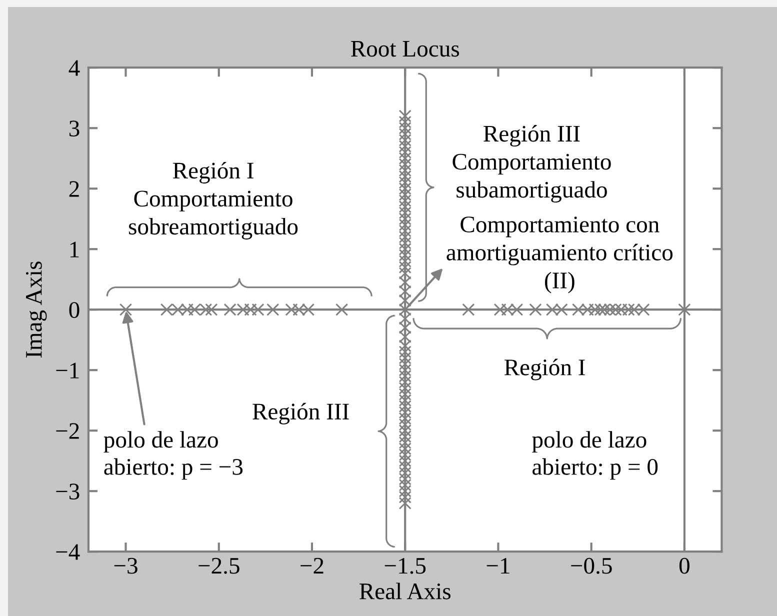  Describe the element at coordinates (74, 68) in the screenshot. I see `y-tick-label: 4` at that location.